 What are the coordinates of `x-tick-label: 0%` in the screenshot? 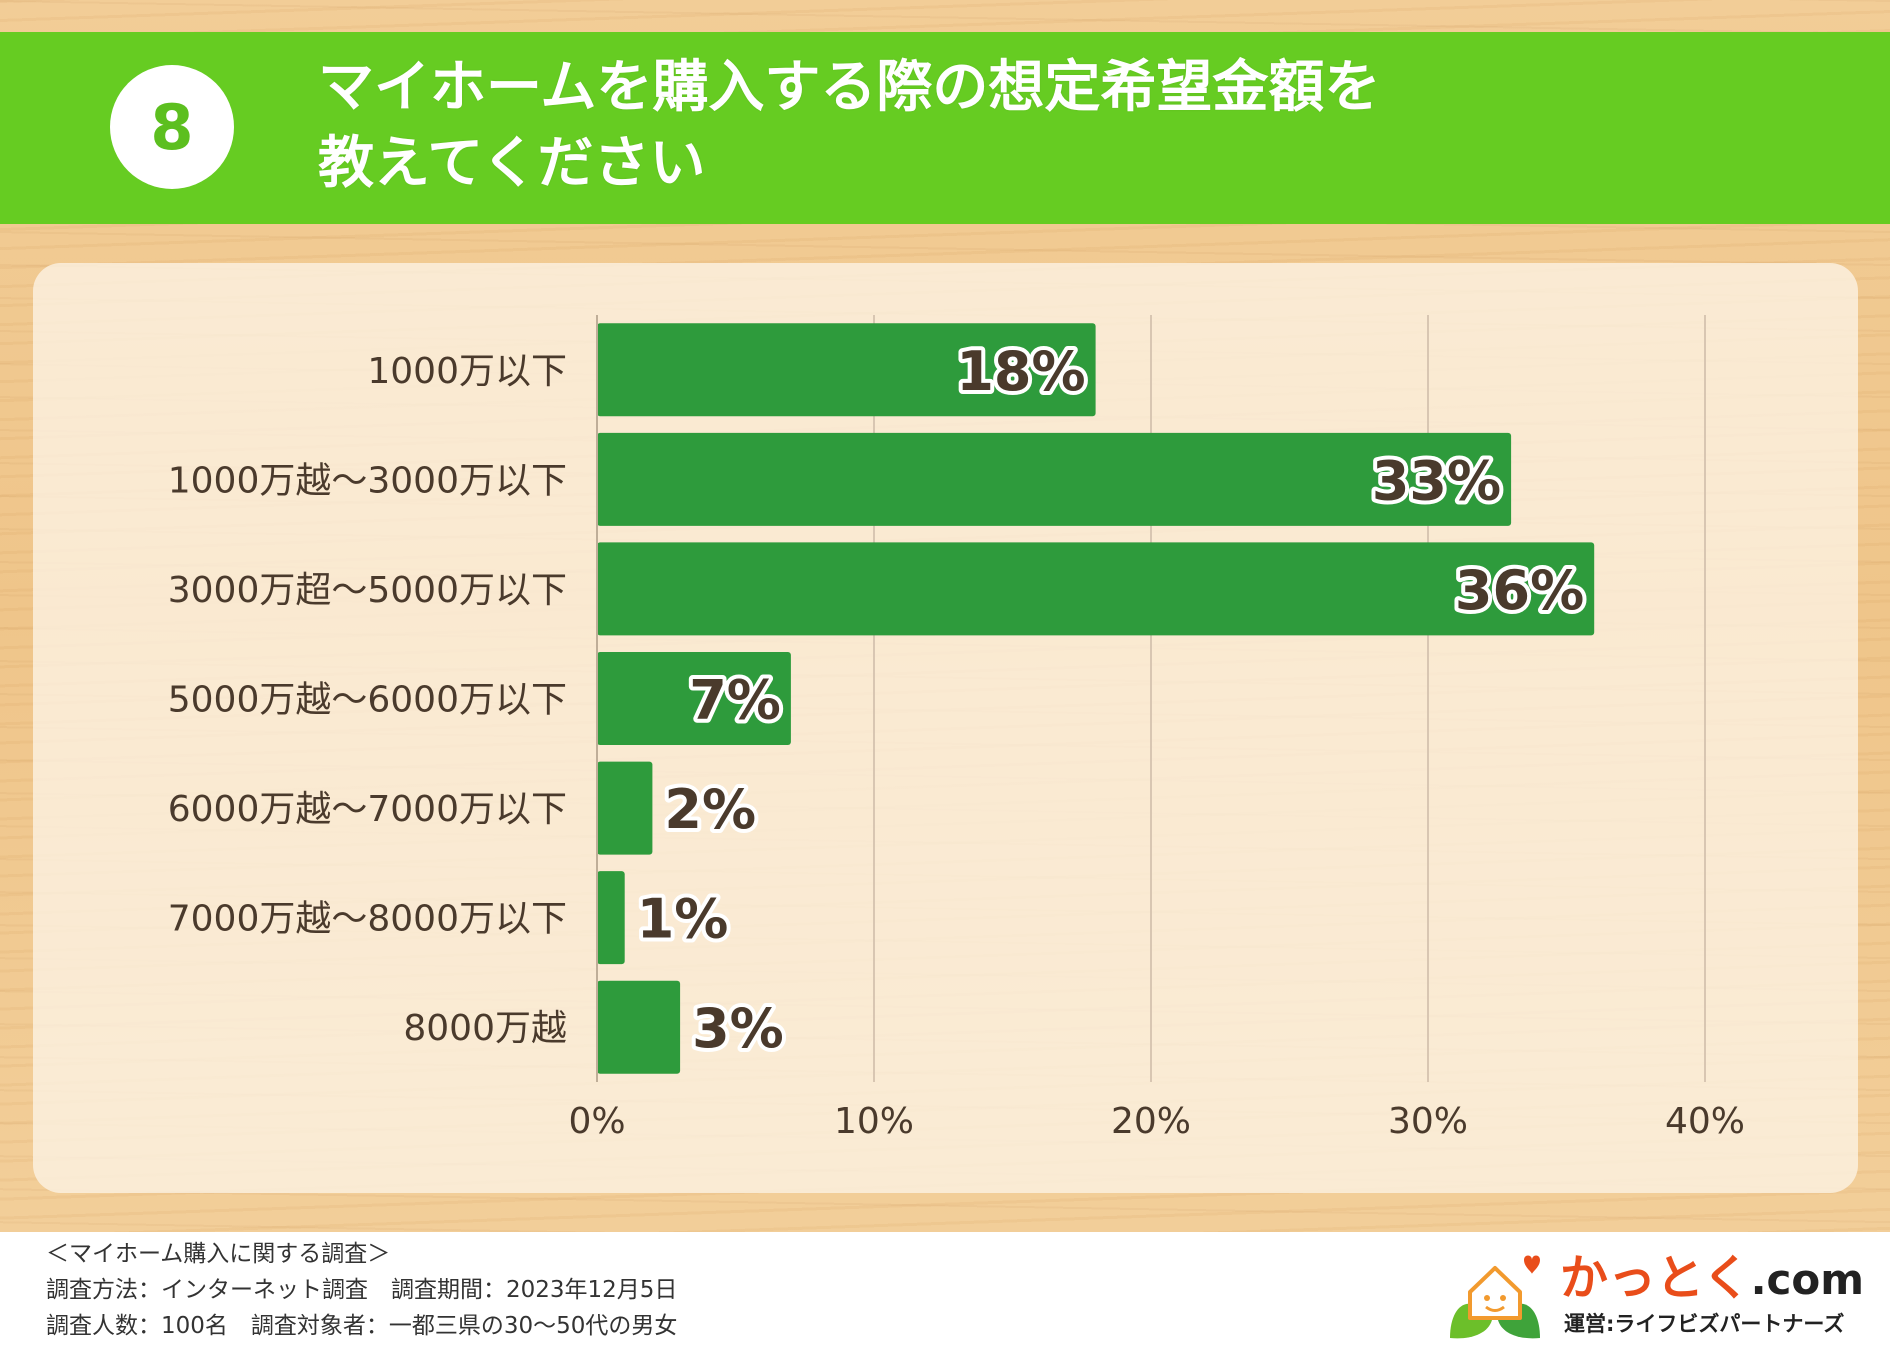 It's located at (596, 1121).